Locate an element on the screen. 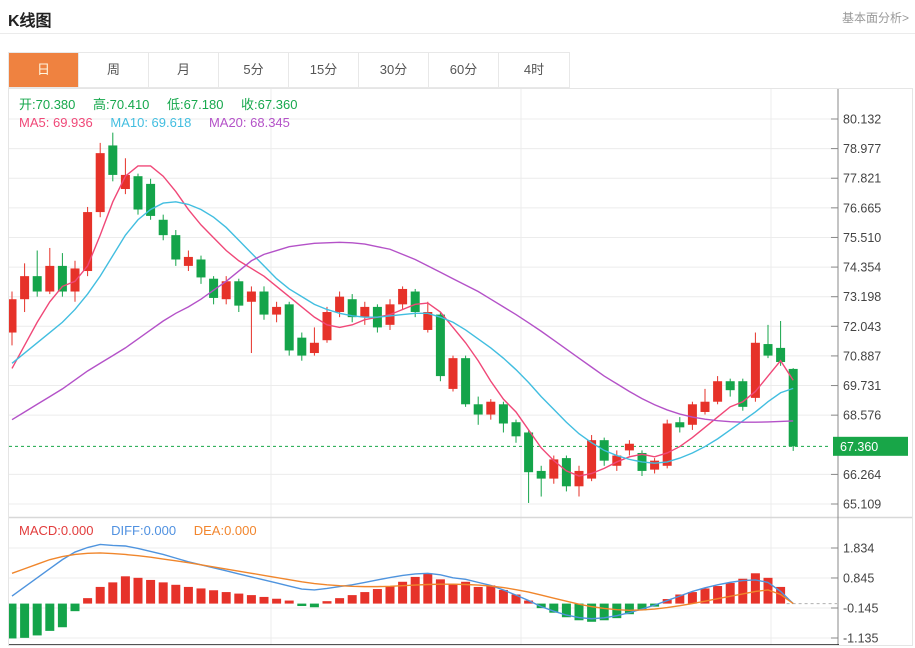 This screenshot has height=648, width=915. svg-text: 76.665 is located at coordinates (862, 208).